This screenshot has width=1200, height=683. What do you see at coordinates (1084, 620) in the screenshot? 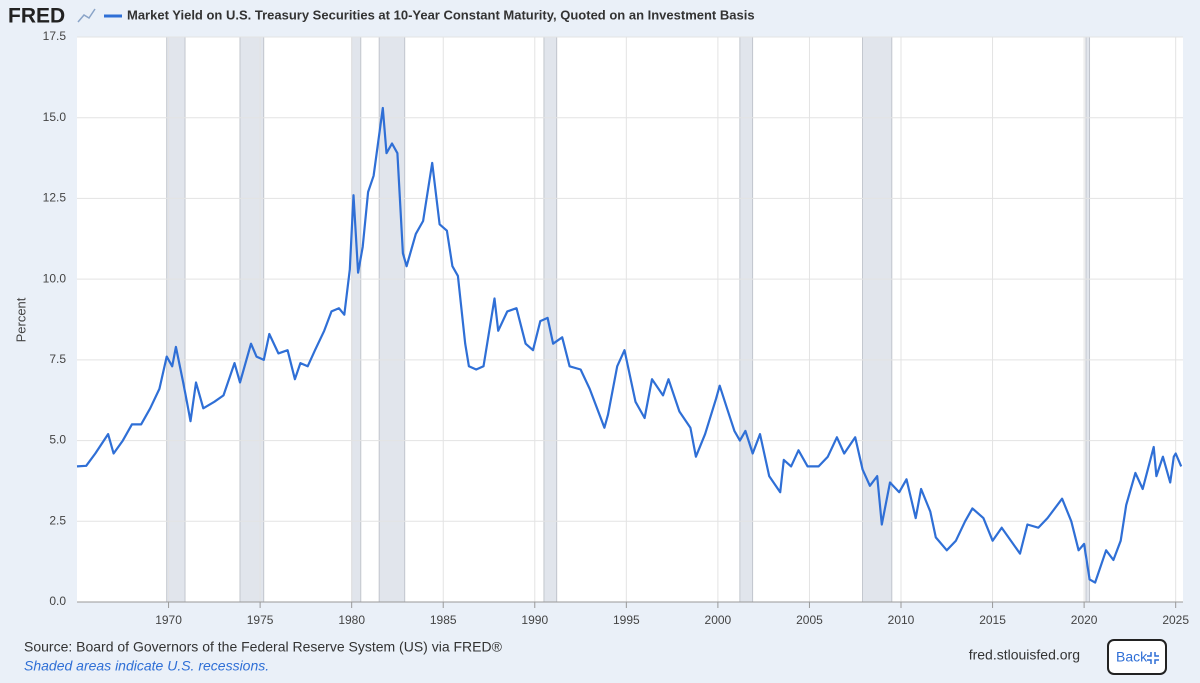
I see `x-tick-label: 2020` at bounding box center [1084, 620].